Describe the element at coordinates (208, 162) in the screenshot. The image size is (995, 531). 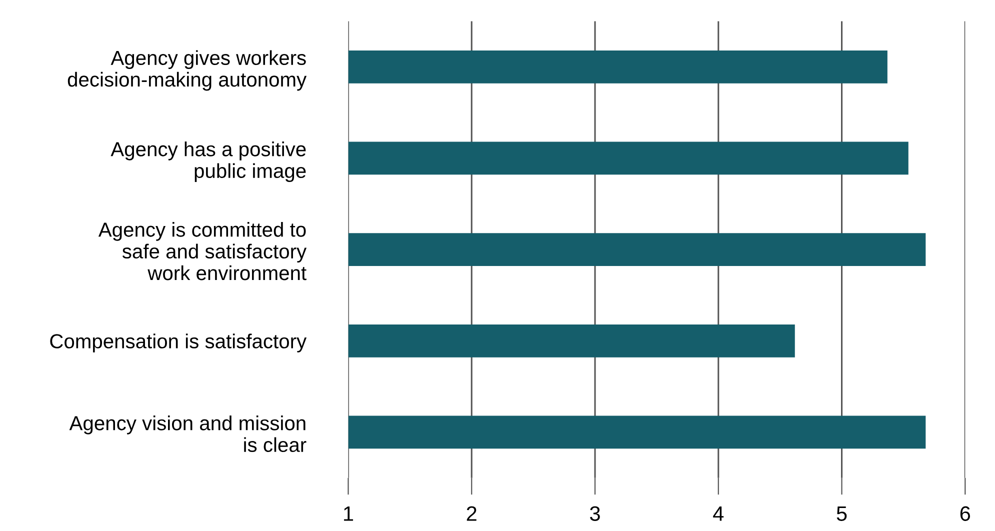
I see `y-tick-label: Agency has a positive public image` at that location.